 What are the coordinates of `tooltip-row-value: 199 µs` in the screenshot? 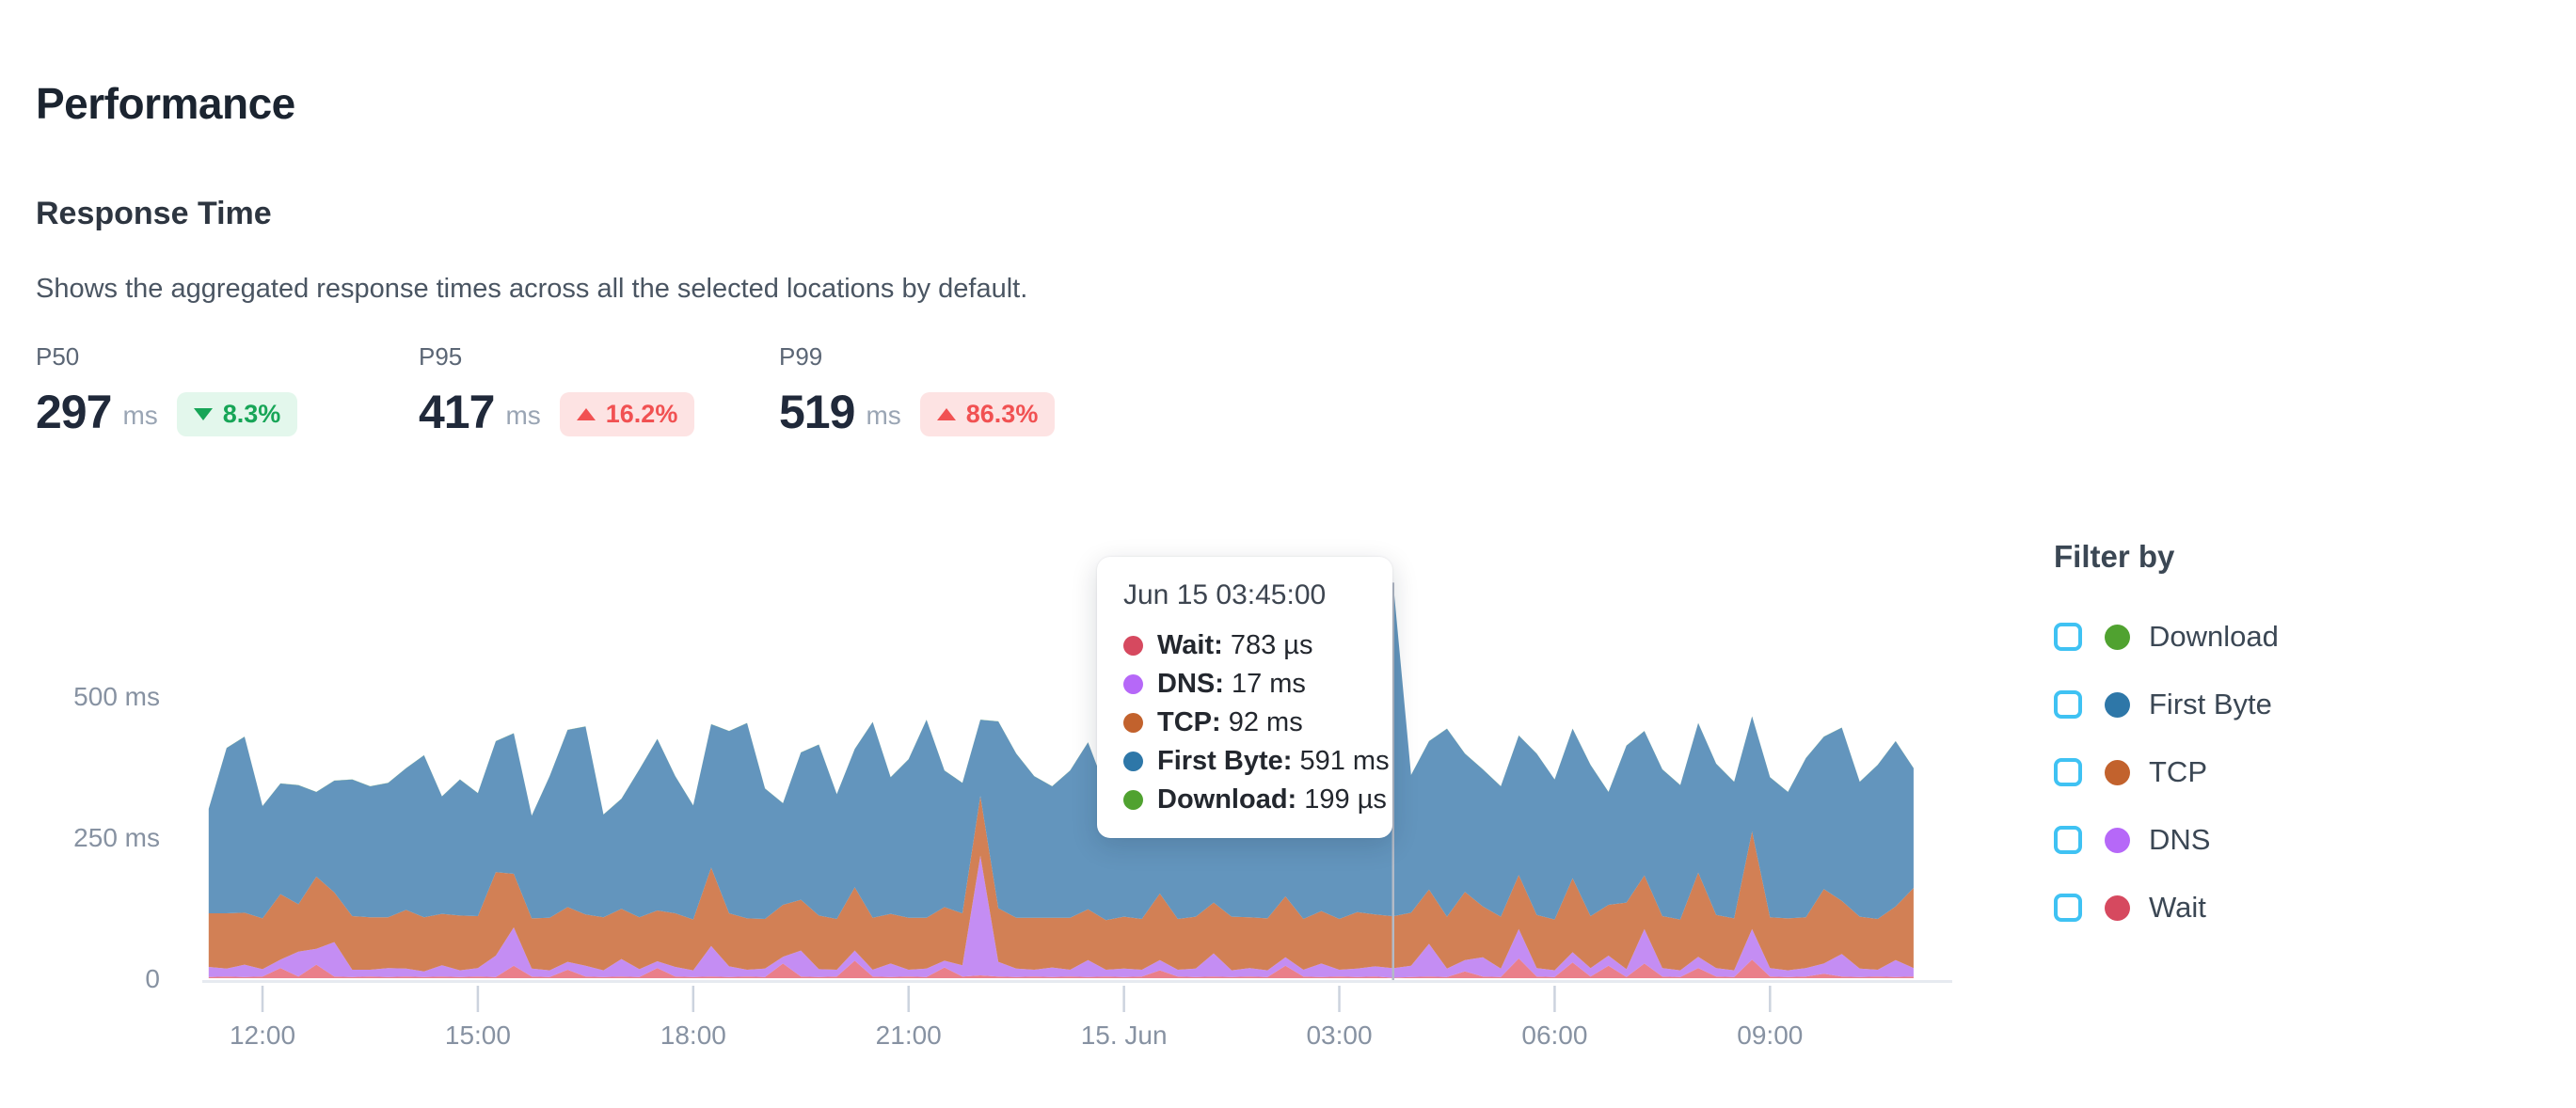 It's located at (1345, 799).